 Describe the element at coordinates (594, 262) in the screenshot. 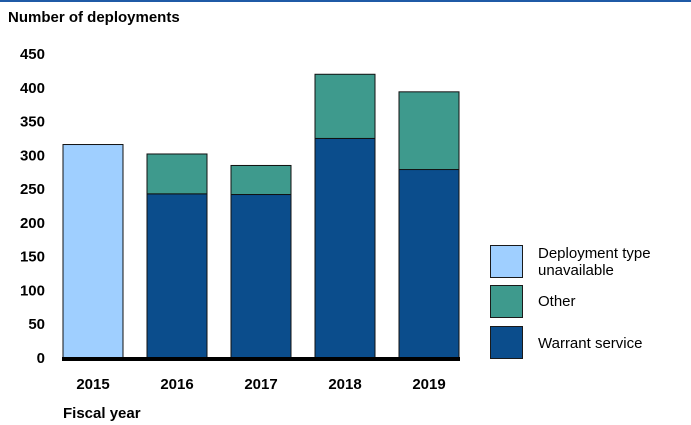

I see `legend-label-unavailable: Deployment type unavailable` at that location.